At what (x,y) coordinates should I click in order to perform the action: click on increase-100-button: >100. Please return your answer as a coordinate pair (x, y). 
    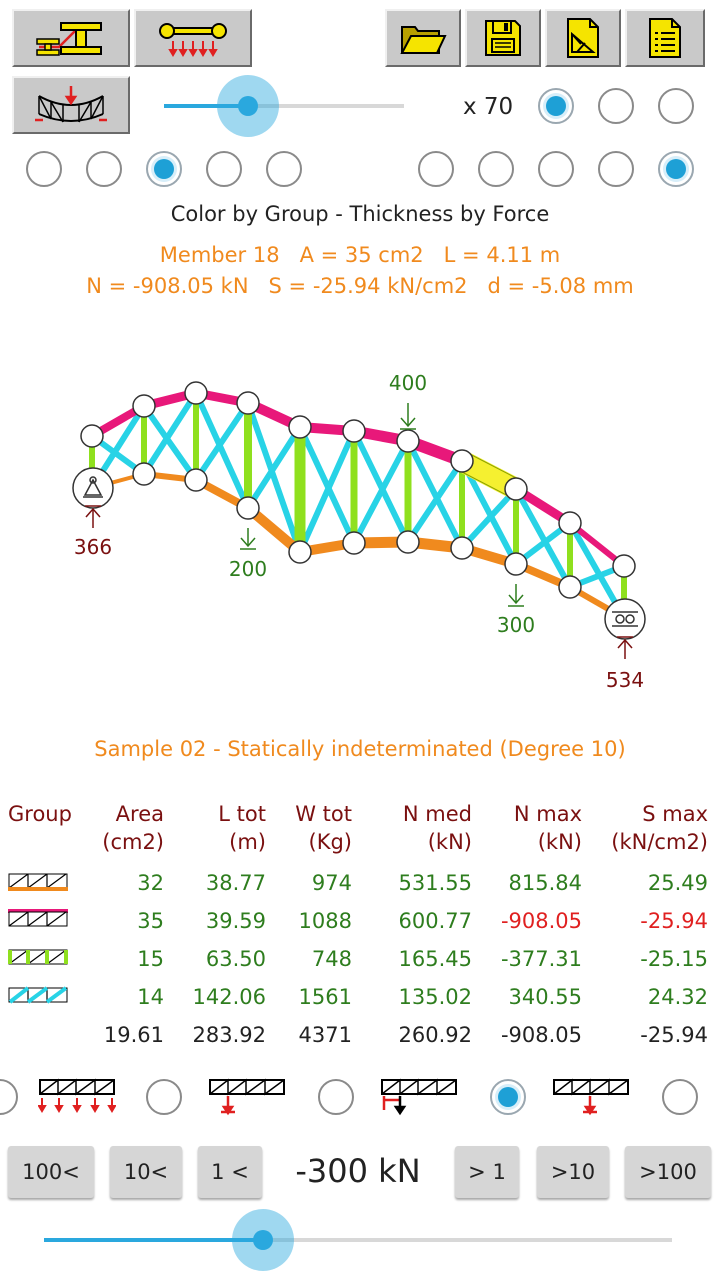
    Looking at the image, I should click on (668, 1172).